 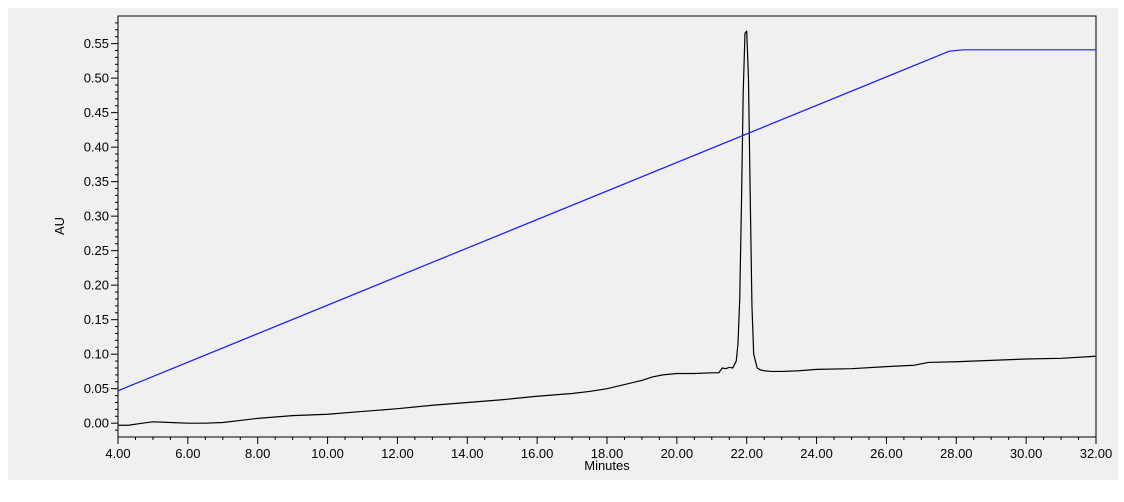 I want to click on x-tick-label: 32.00, so click(x=1096, y=453).